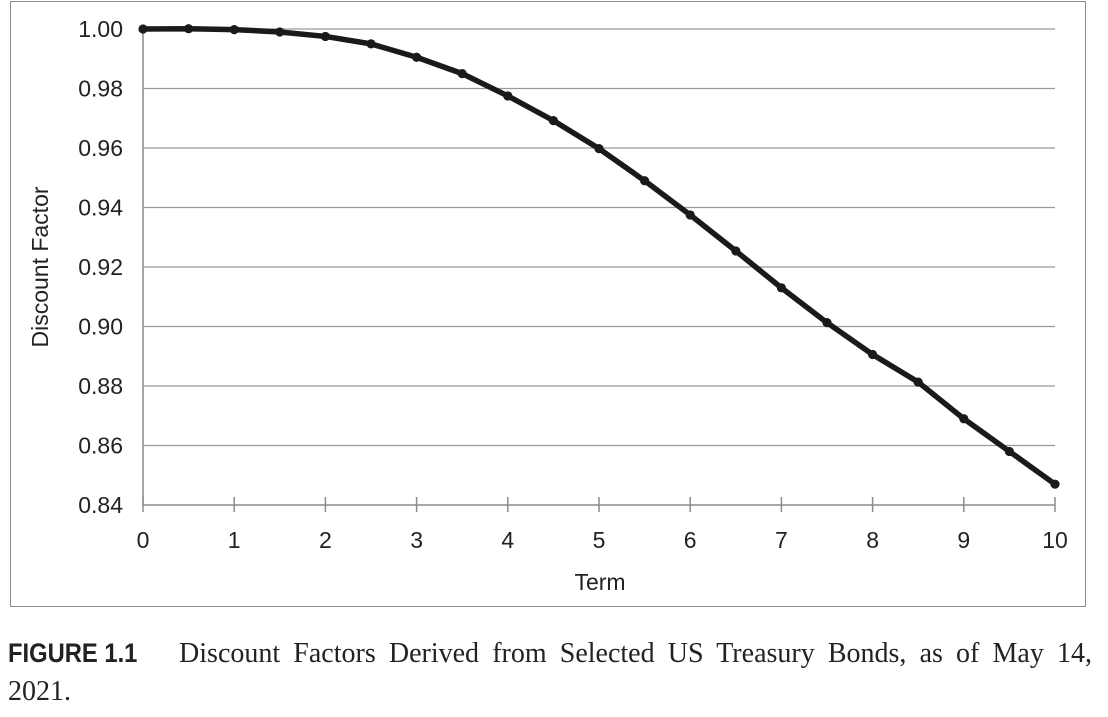 Image resolution: width=1108 pixels, height=717 pixels. What do you see at coordinates (781, 540) in the screenshot?
I see `x-tick-label: 7` at bounding box center [781, 540].